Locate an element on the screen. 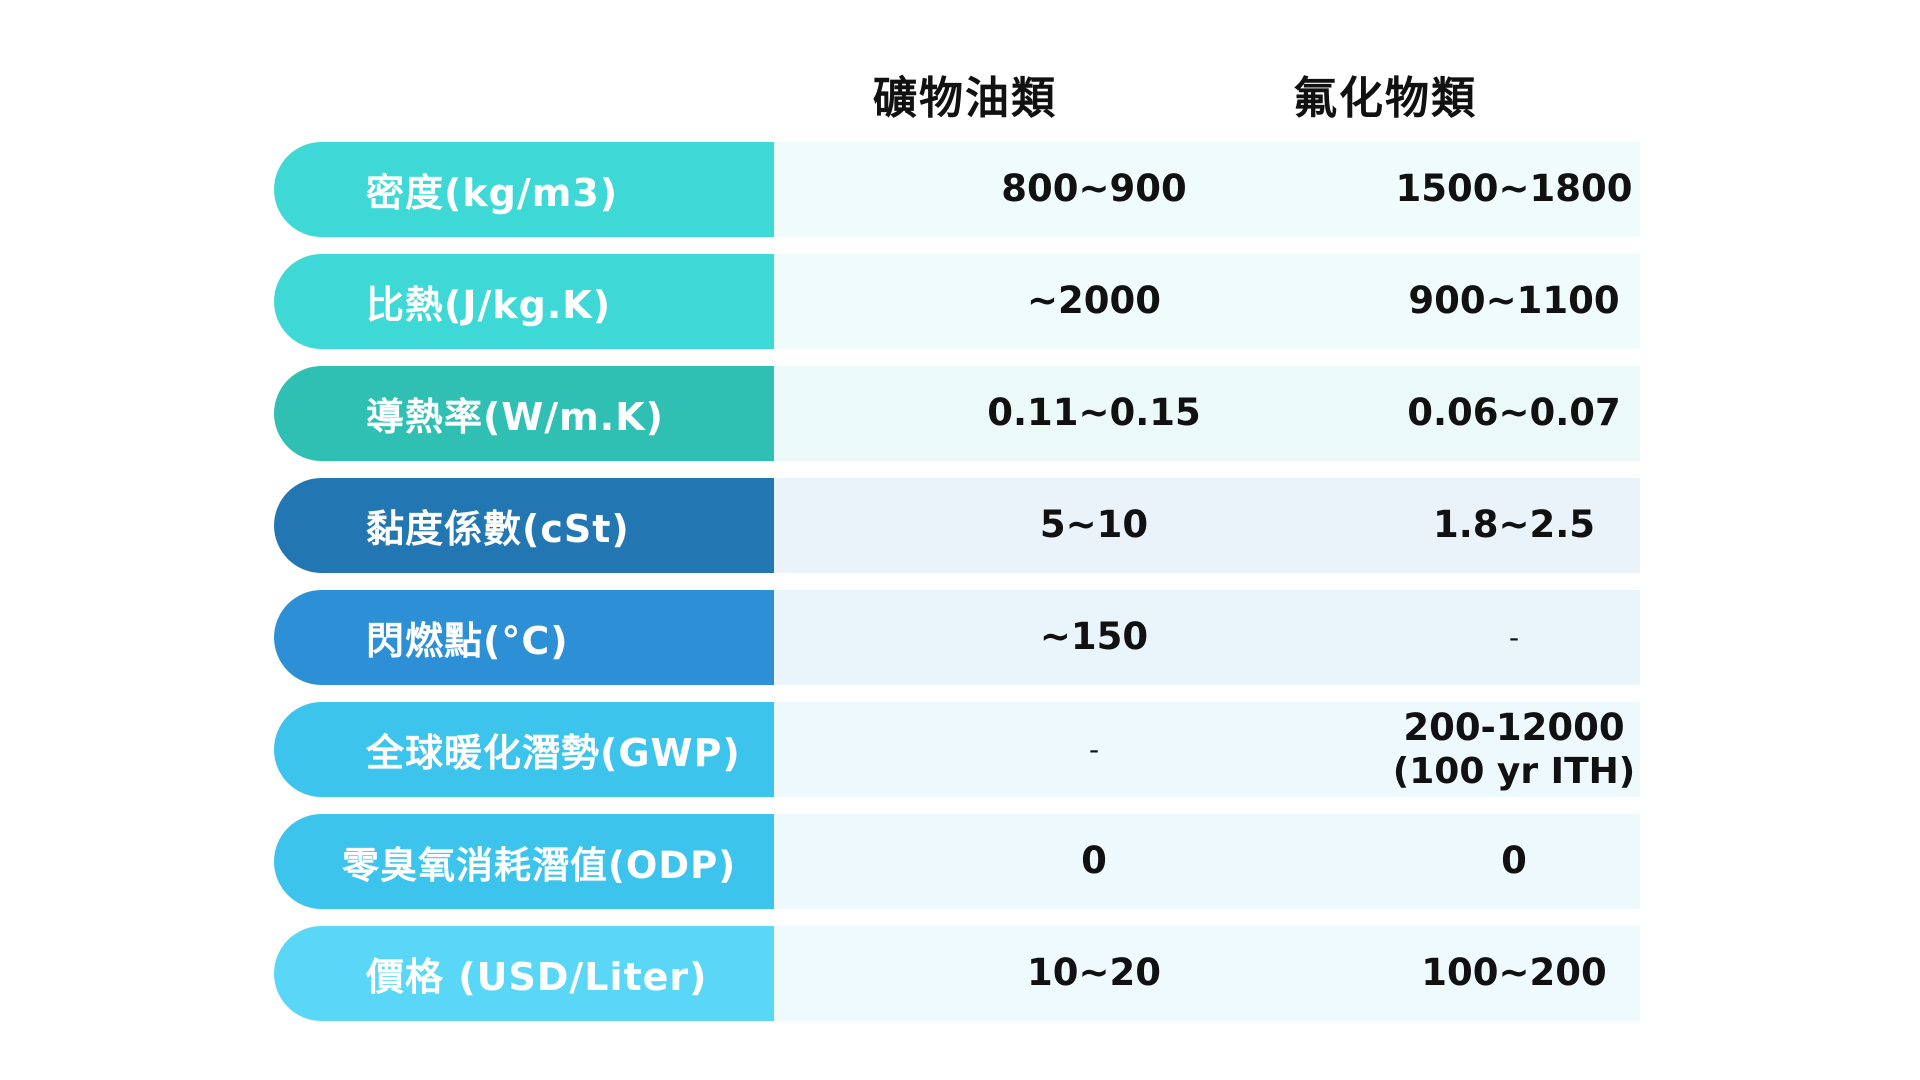 The image size is (1920, 1080). row-values: 10~20 100~200 is located at coordinates (1207, 973).